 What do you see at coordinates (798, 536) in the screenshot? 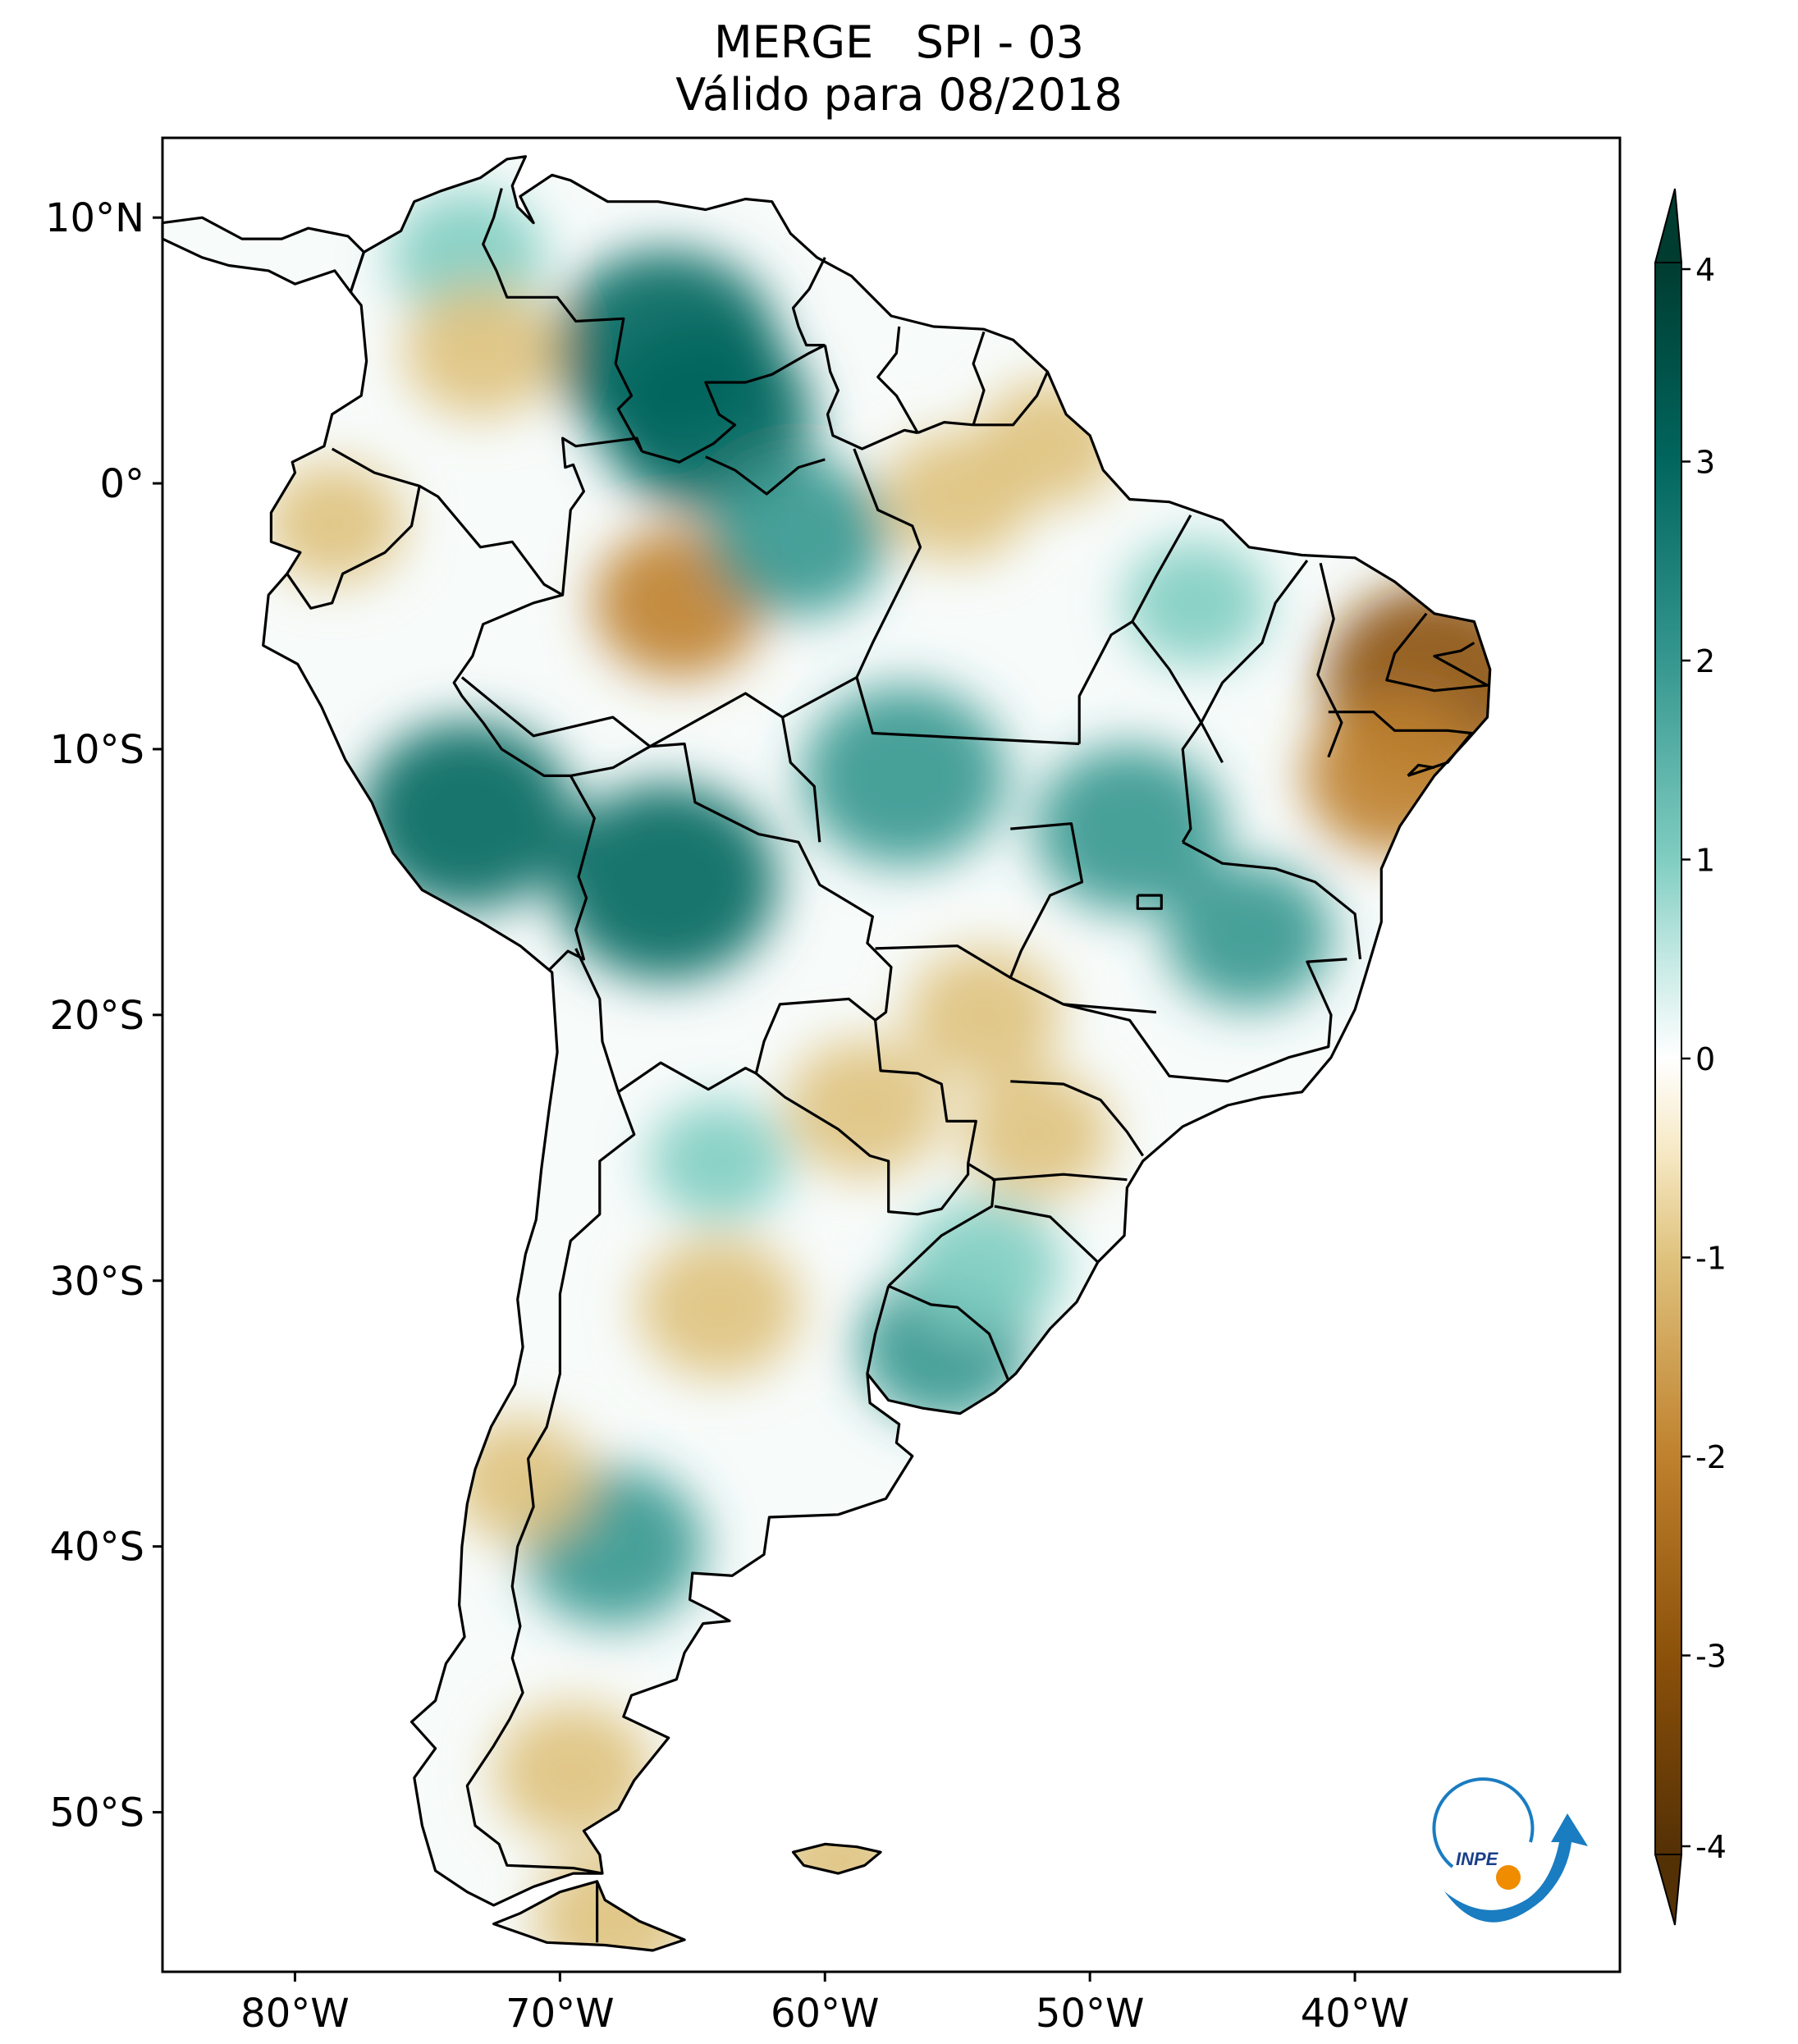
I see `spi-central-amazonas-wet` at bounding box center [798, 536].